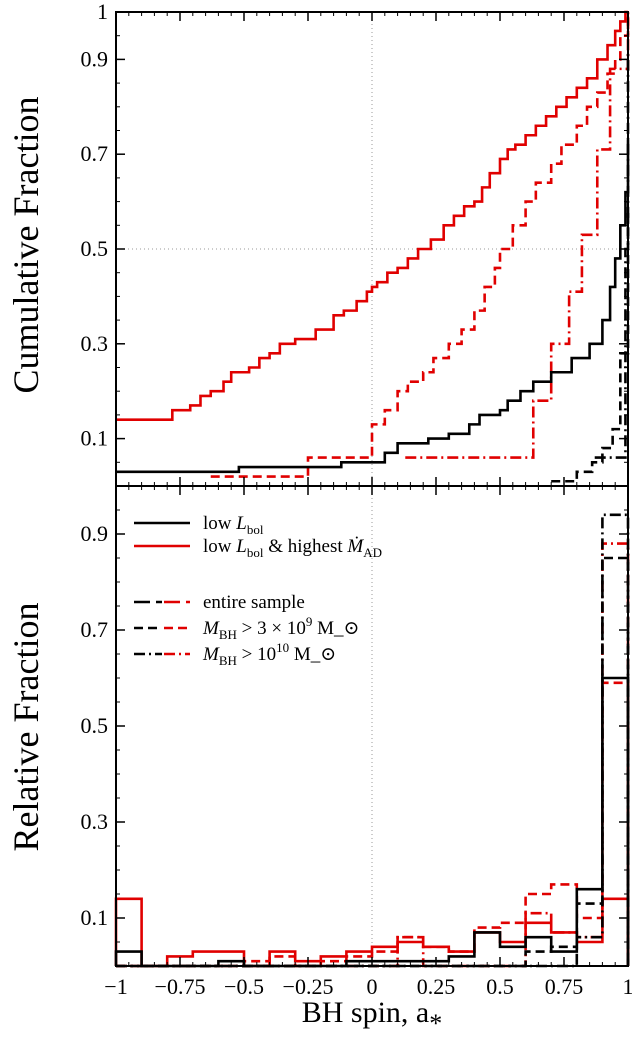 The width and height of the screenshot is (632, 1042). I want to click on x-tick-label: 0, so click(372, 986).